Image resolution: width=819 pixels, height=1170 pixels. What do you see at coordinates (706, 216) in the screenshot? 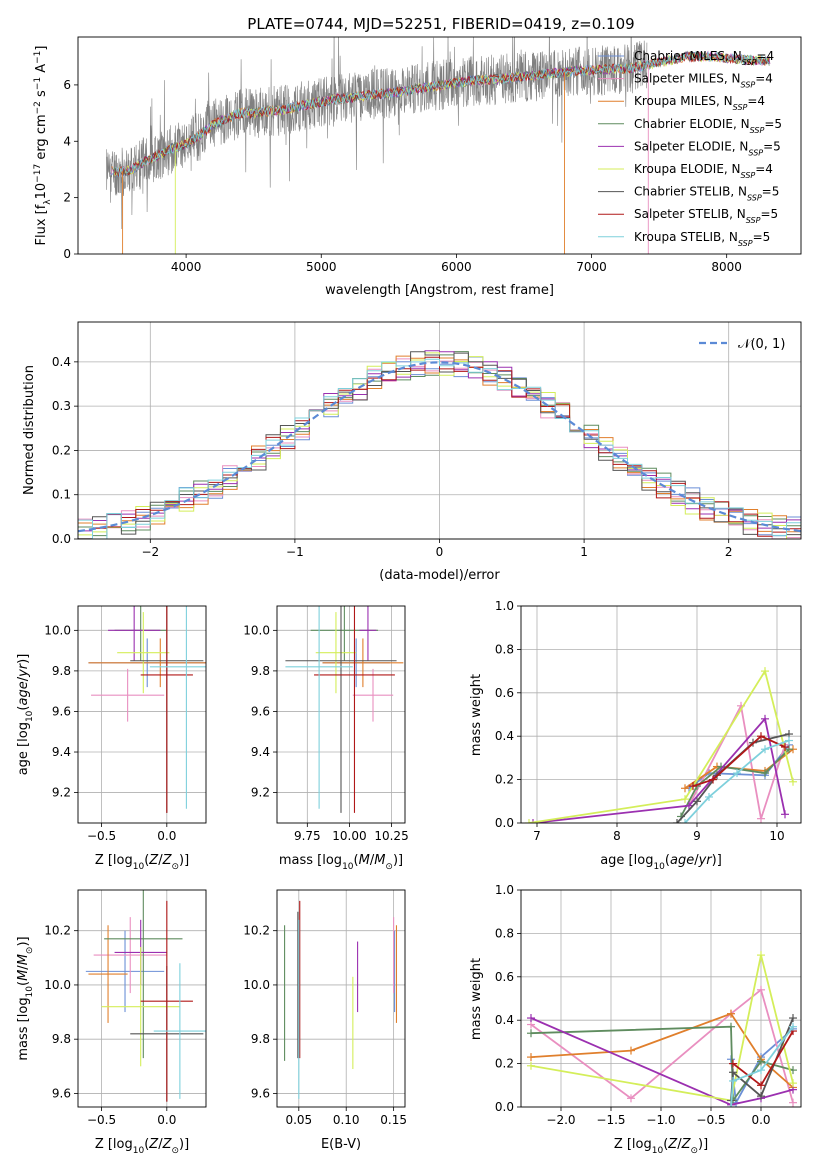
I see `legend-entry: Salpeter STELIB, NSSP=5` at bounding box center [706, 216].